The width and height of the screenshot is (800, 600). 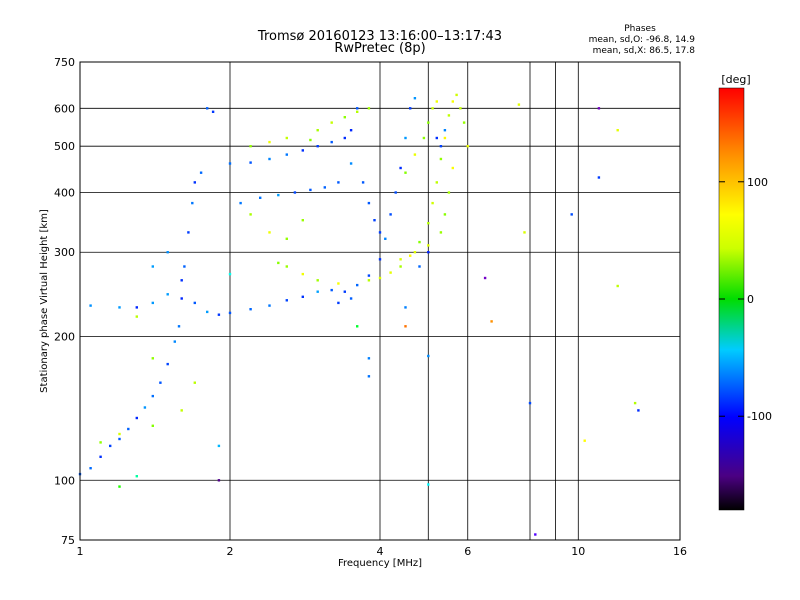 I want to click on x-tick-label: 16, so click(x=680, y=551).